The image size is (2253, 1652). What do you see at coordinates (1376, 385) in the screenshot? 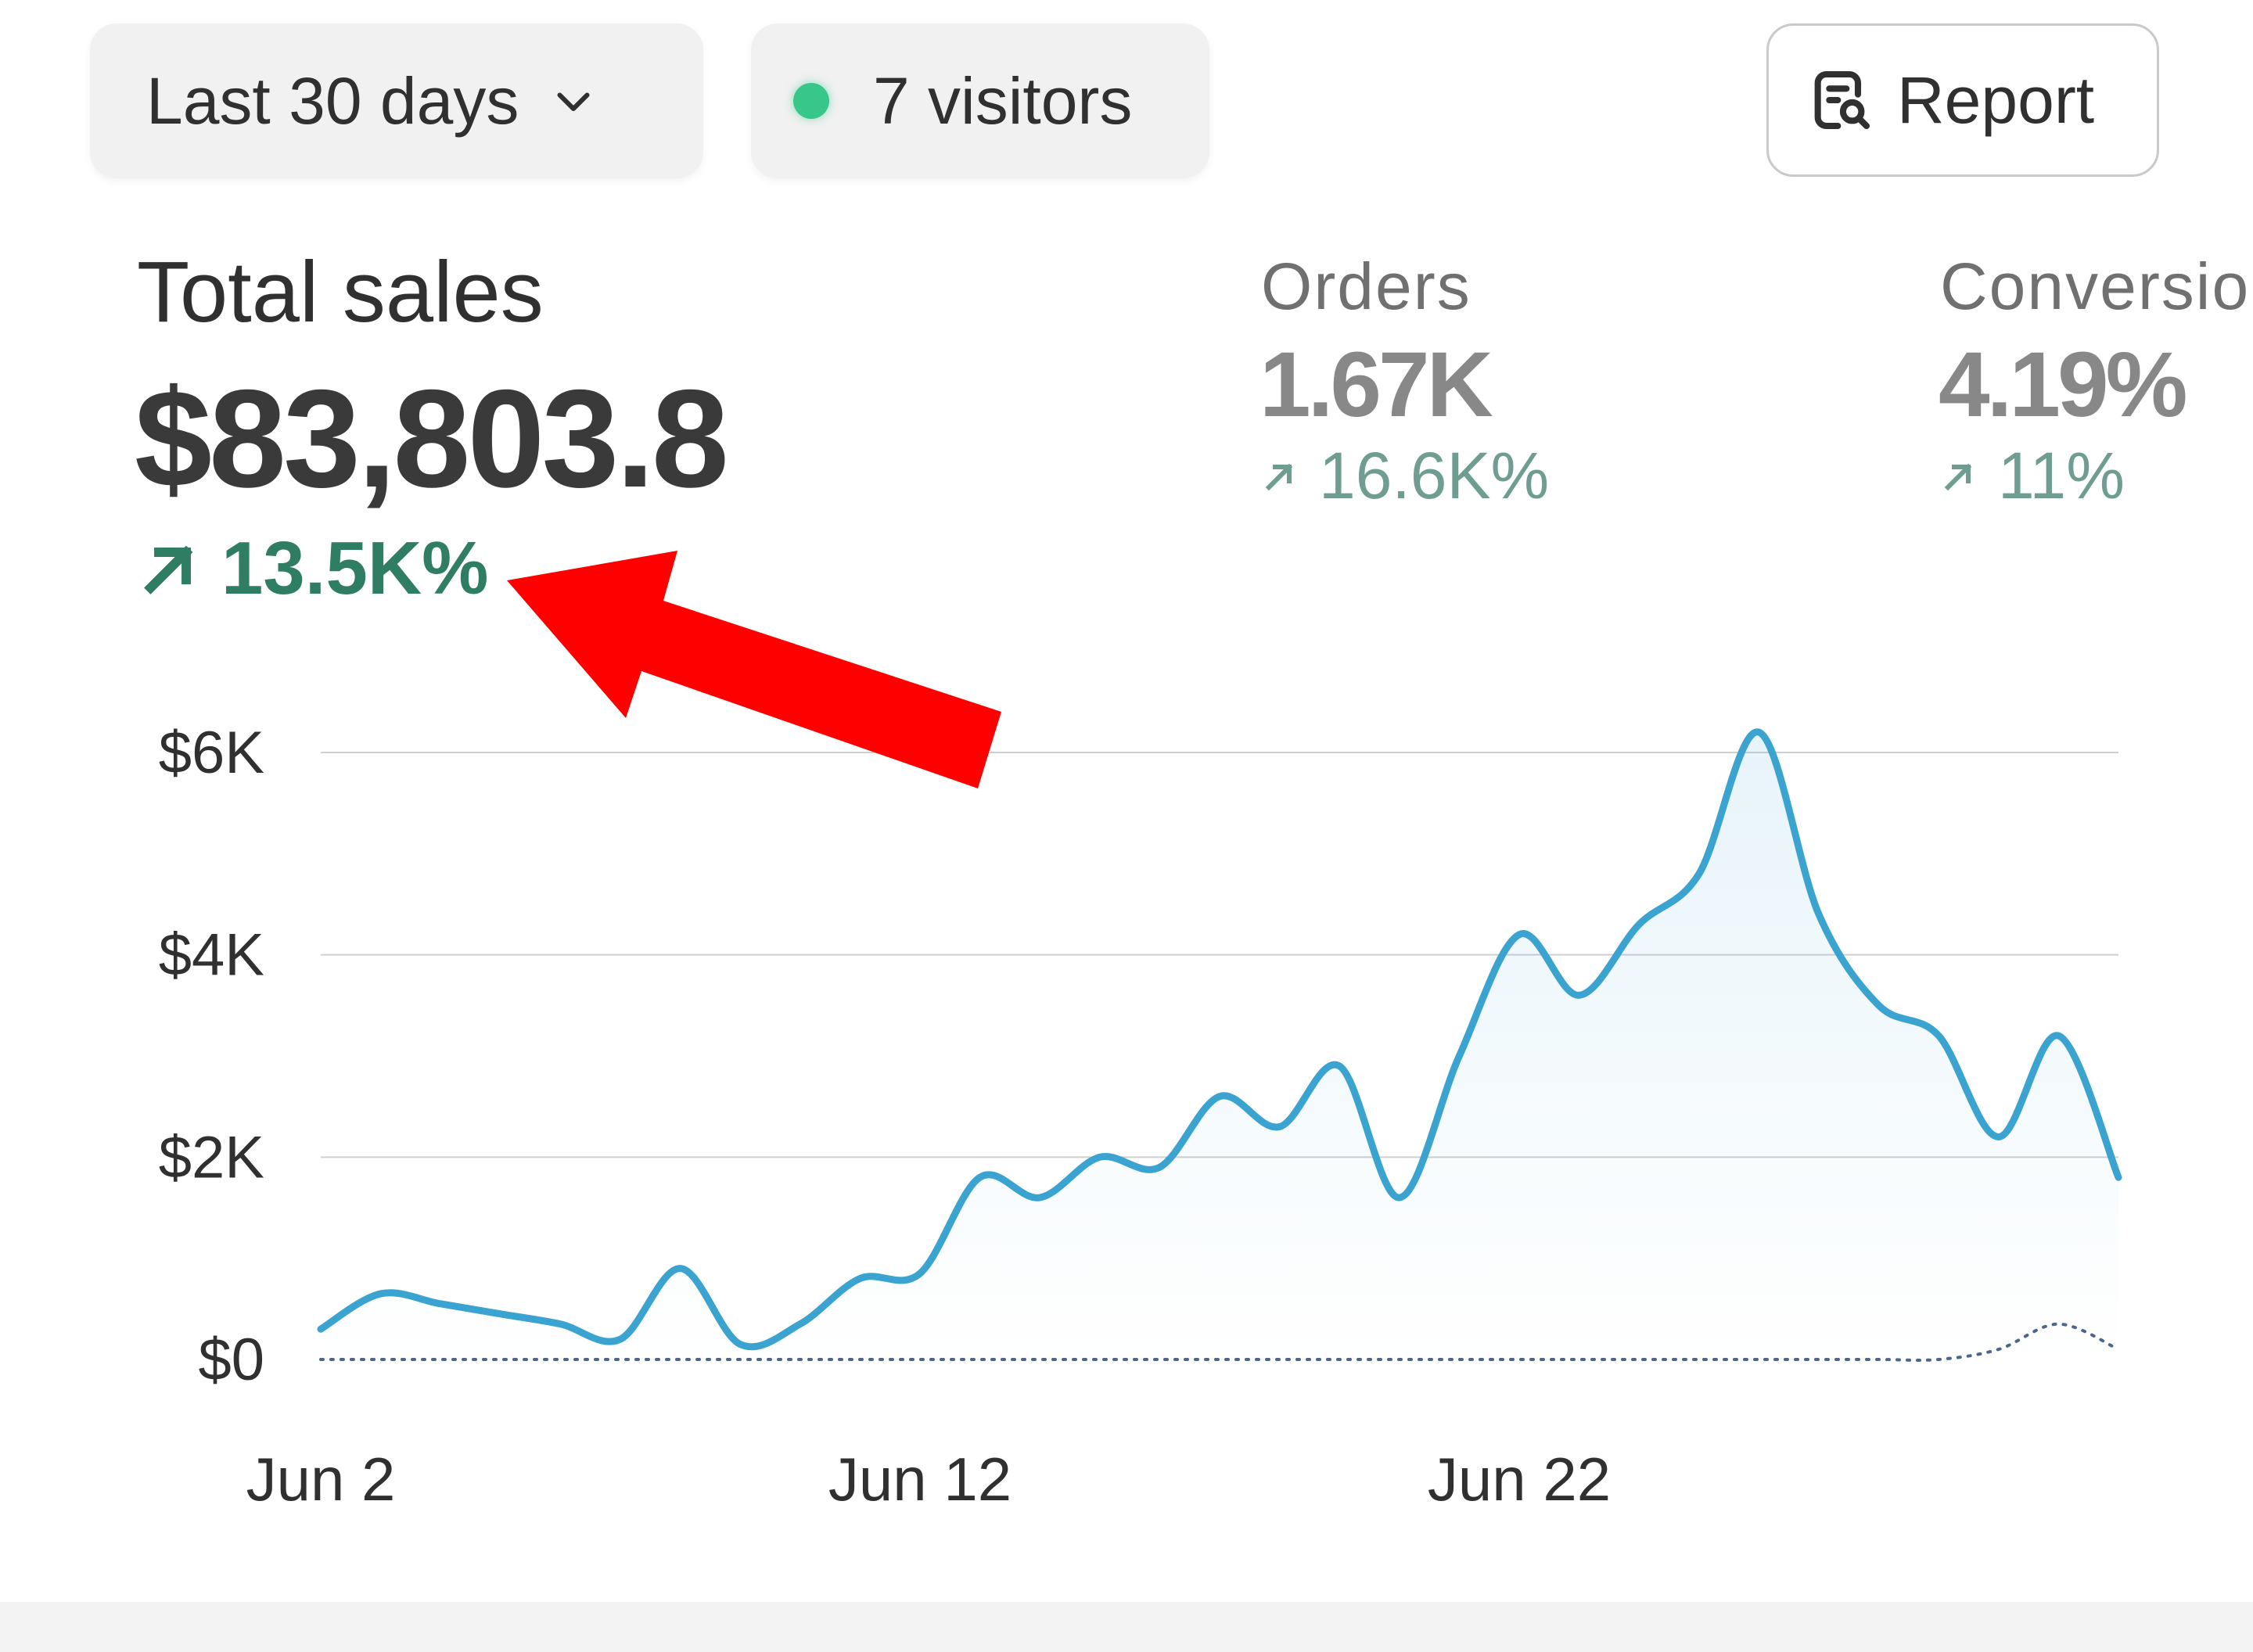
I see `orders-value: 1.67K` at bounding box center [1376, 385].